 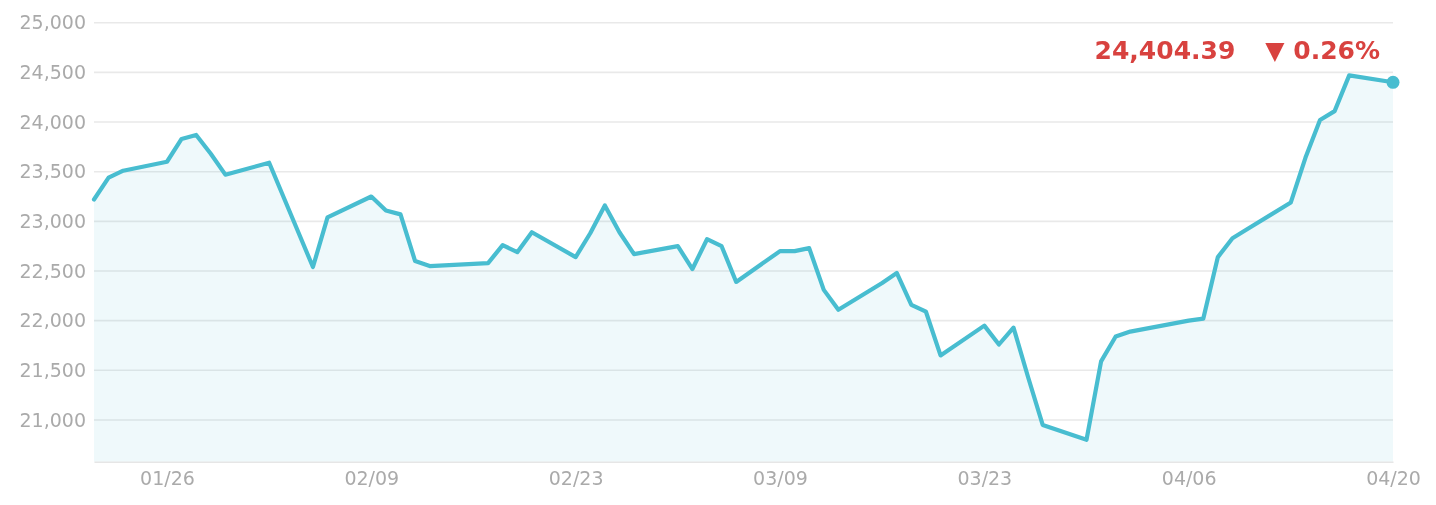 What do you see at coordinates (52, 419) in the screenshot?
I see `y-tick-label: 21,000` at bounding box center [52, 419].